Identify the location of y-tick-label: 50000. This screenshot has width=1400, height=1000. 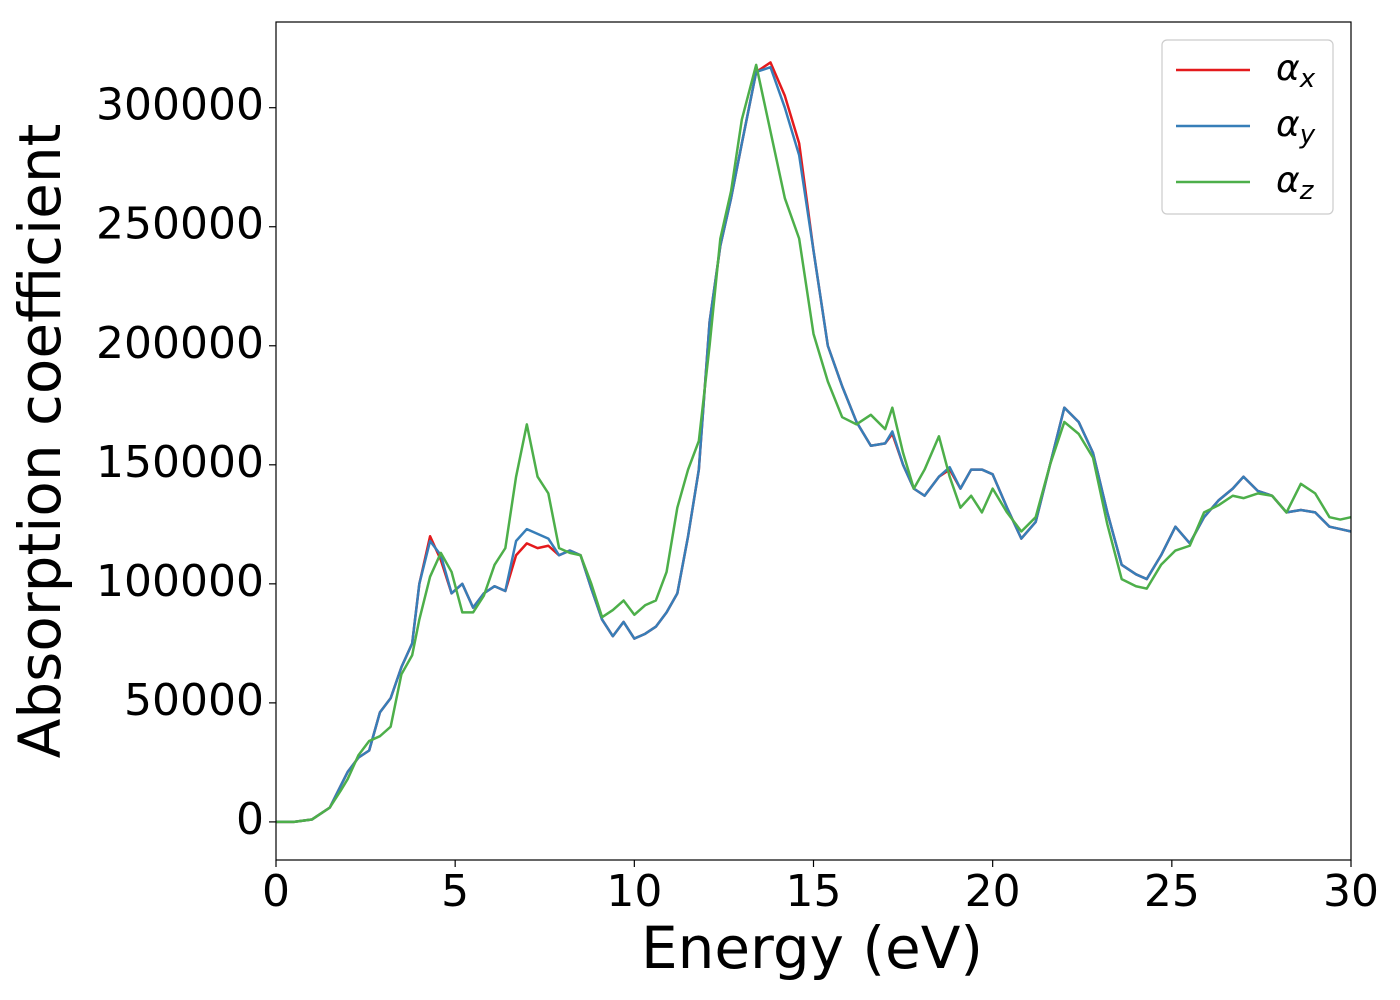
(194, 700).